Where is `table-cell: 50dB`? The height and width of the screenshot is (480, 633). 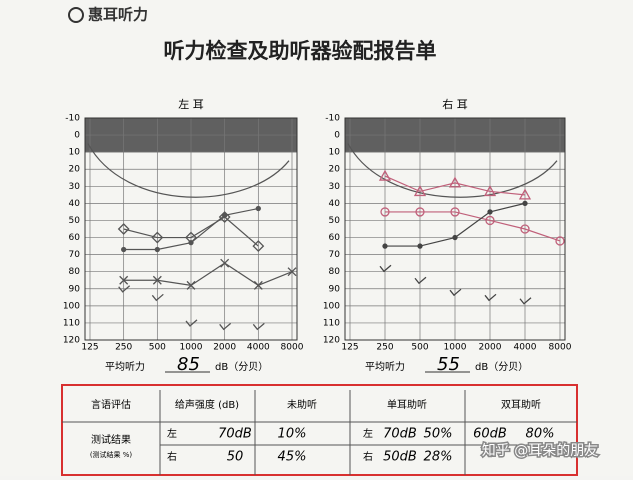 table-cell: 50dB is located at coordinates (400, 457).